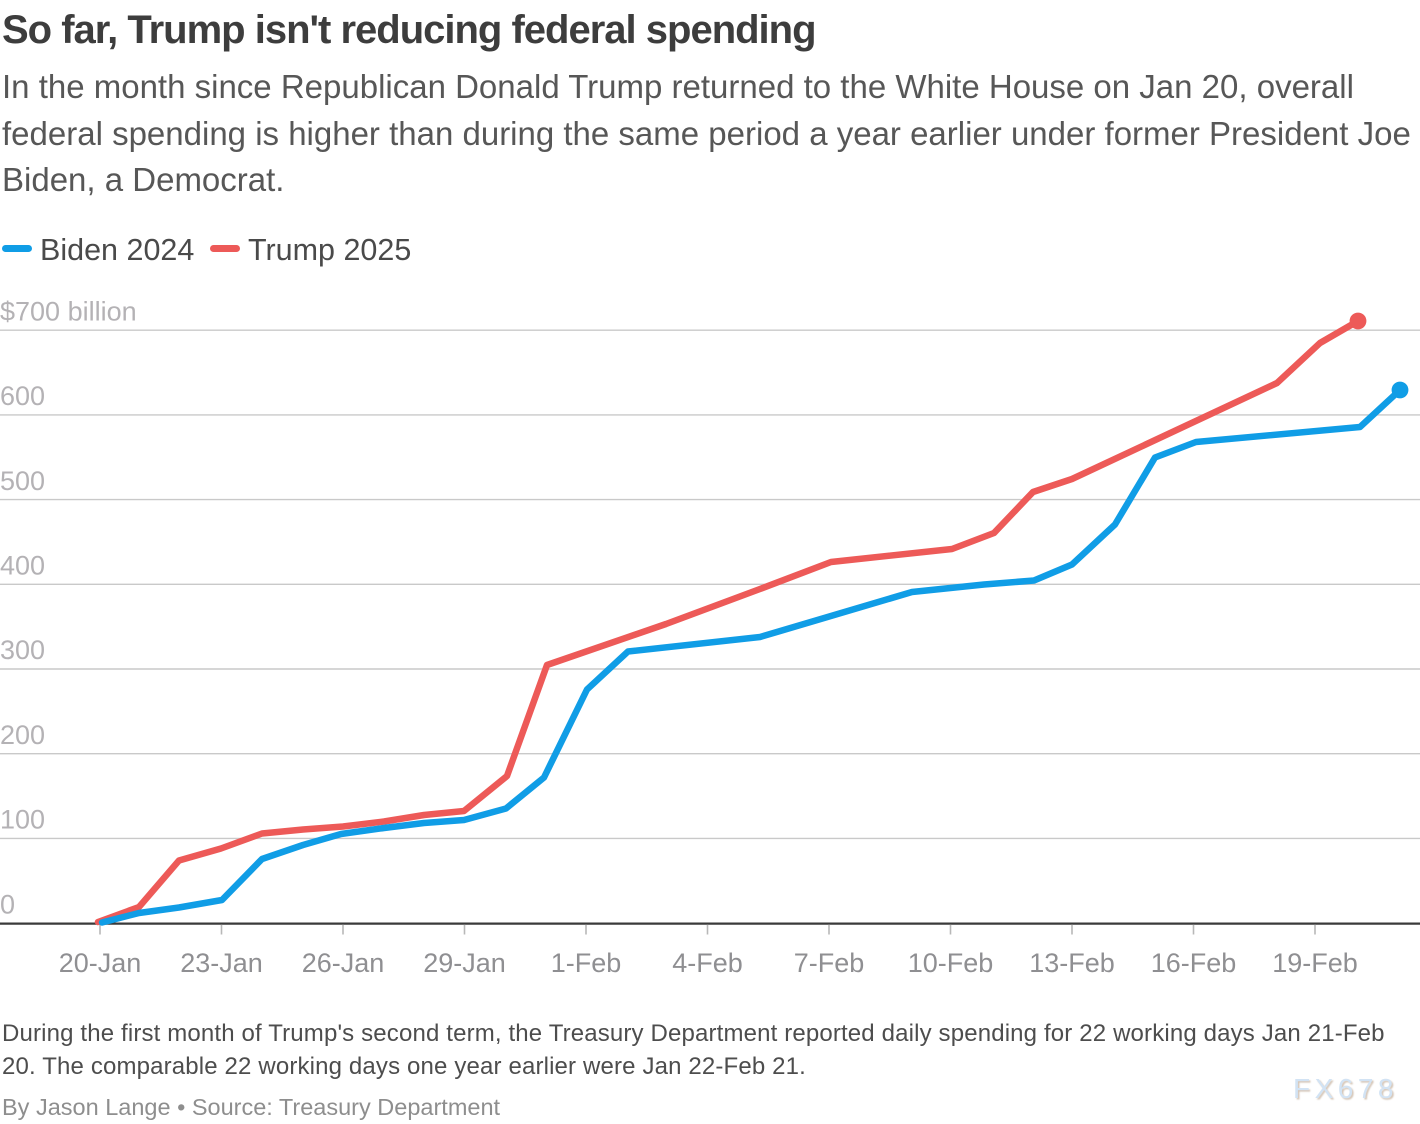 This screenshot has height=1124, width=1420. I want to click on svg-text: 10-Feb, so click(951, 963).